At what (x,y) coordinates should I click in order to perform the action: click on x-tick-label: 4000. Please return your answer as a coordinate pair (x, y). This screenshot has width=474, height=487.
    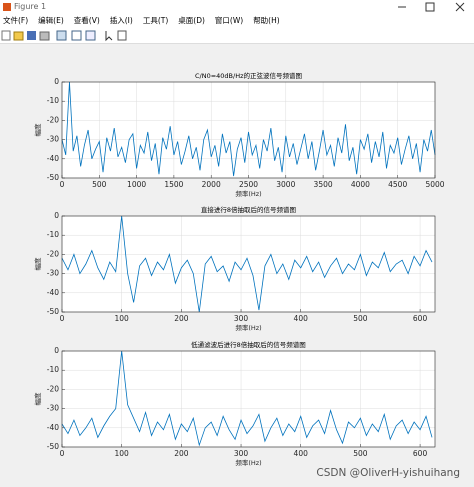
    Looking at the image, I should click on (360, 184).